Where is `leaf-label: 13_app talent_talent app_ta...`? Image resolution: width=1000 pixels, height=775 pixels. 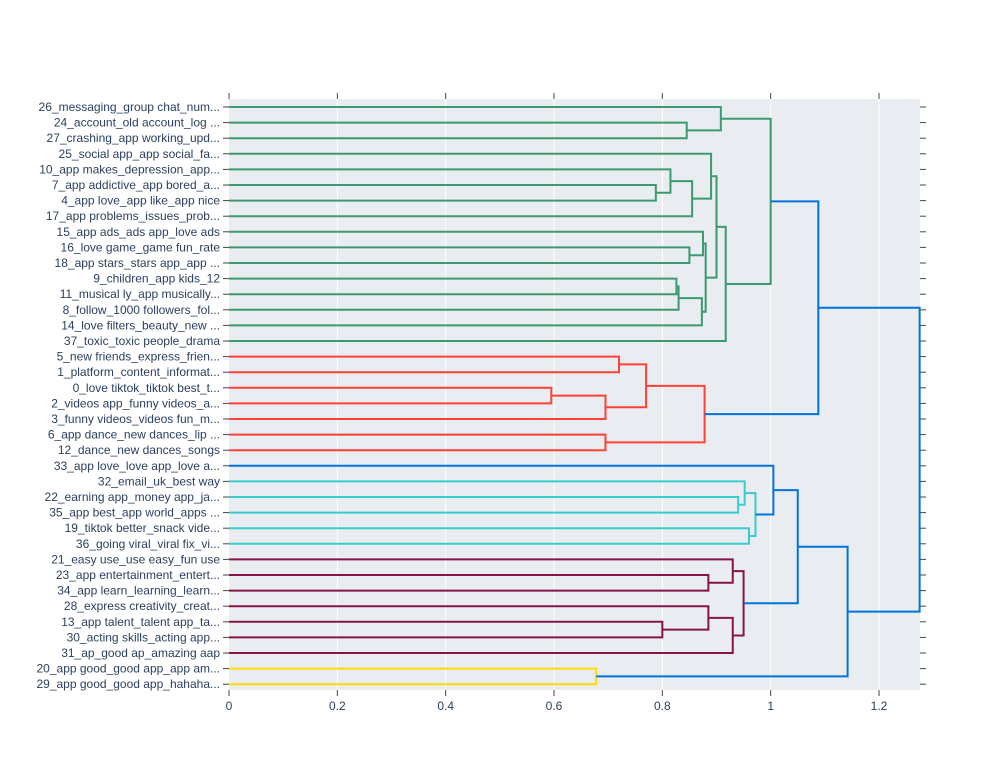 leaf-label: 13_app talent_talent app_ta... is located at coordinates (140, 622).